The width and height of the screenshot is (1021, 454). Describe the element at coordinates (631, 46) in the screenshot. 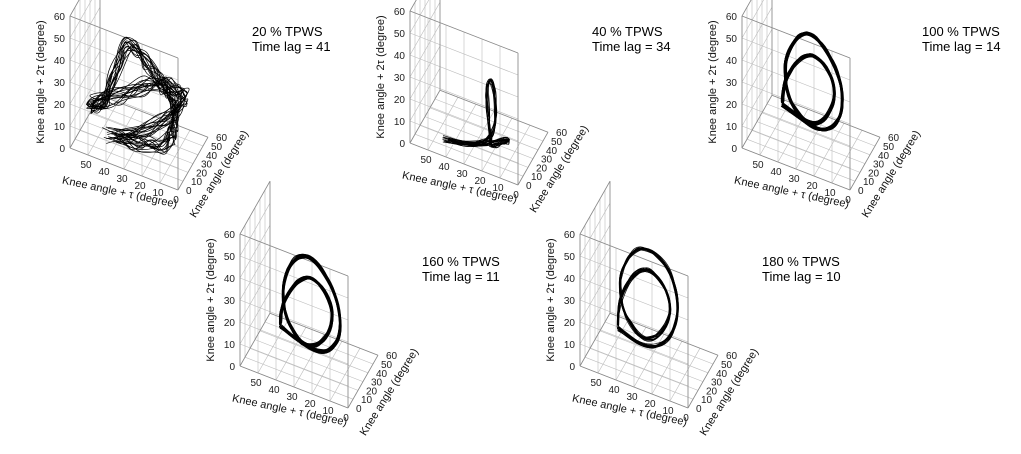

I see `time-lag-label: Time lag = 34` at that location.